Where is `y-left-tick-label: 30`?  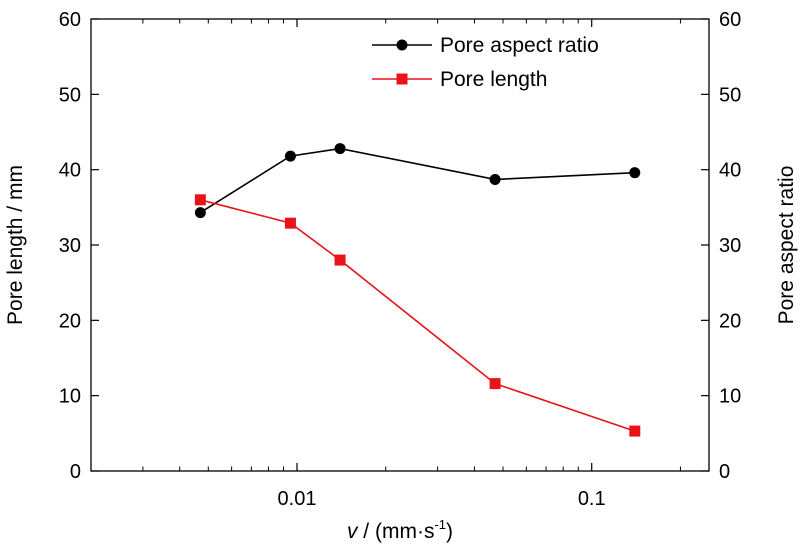 y-left-tick-label: 30 is located at coordinates (70, 246).